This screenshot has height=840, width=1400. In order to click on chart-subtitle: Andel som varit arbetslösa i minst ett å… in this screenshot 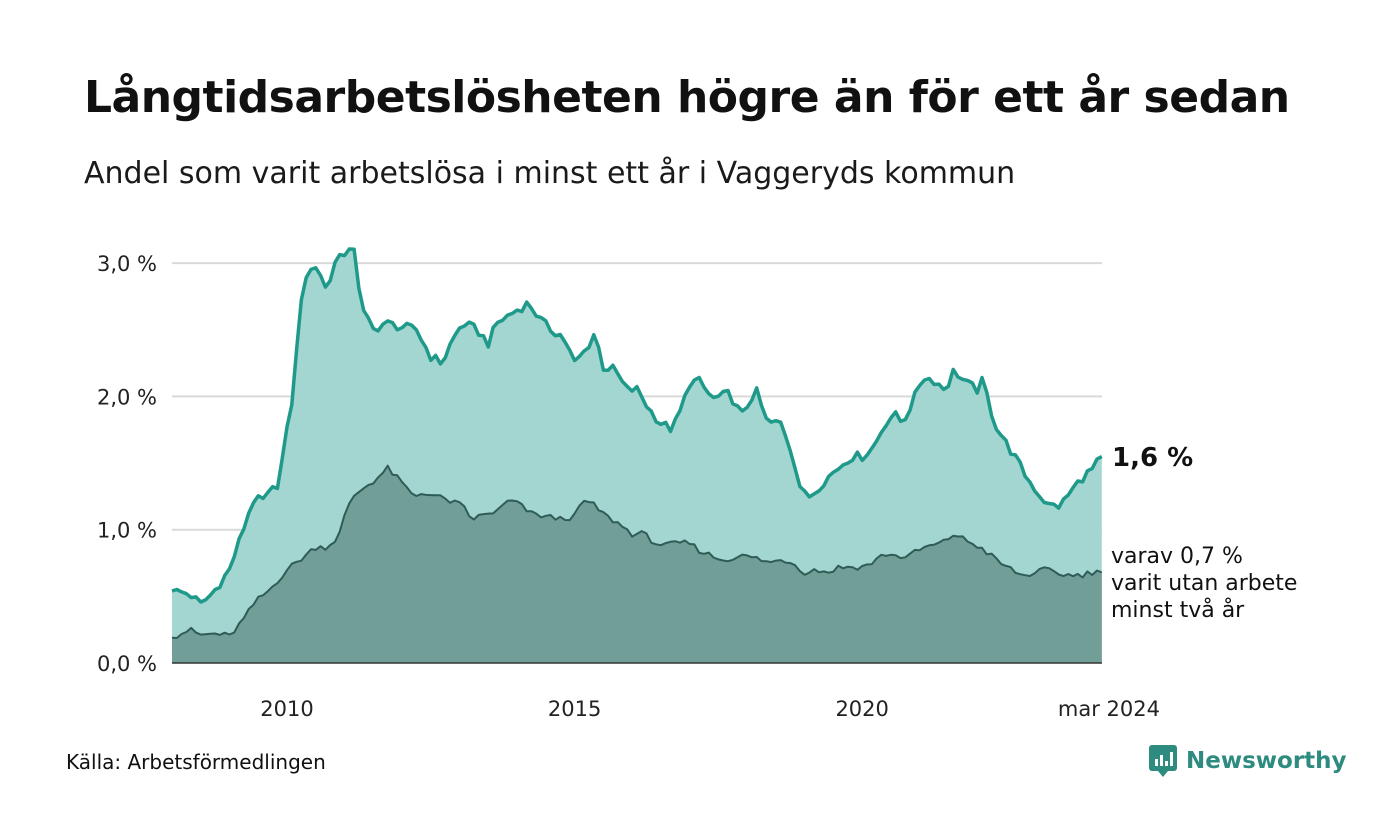, I will do `click(550, 173)`.